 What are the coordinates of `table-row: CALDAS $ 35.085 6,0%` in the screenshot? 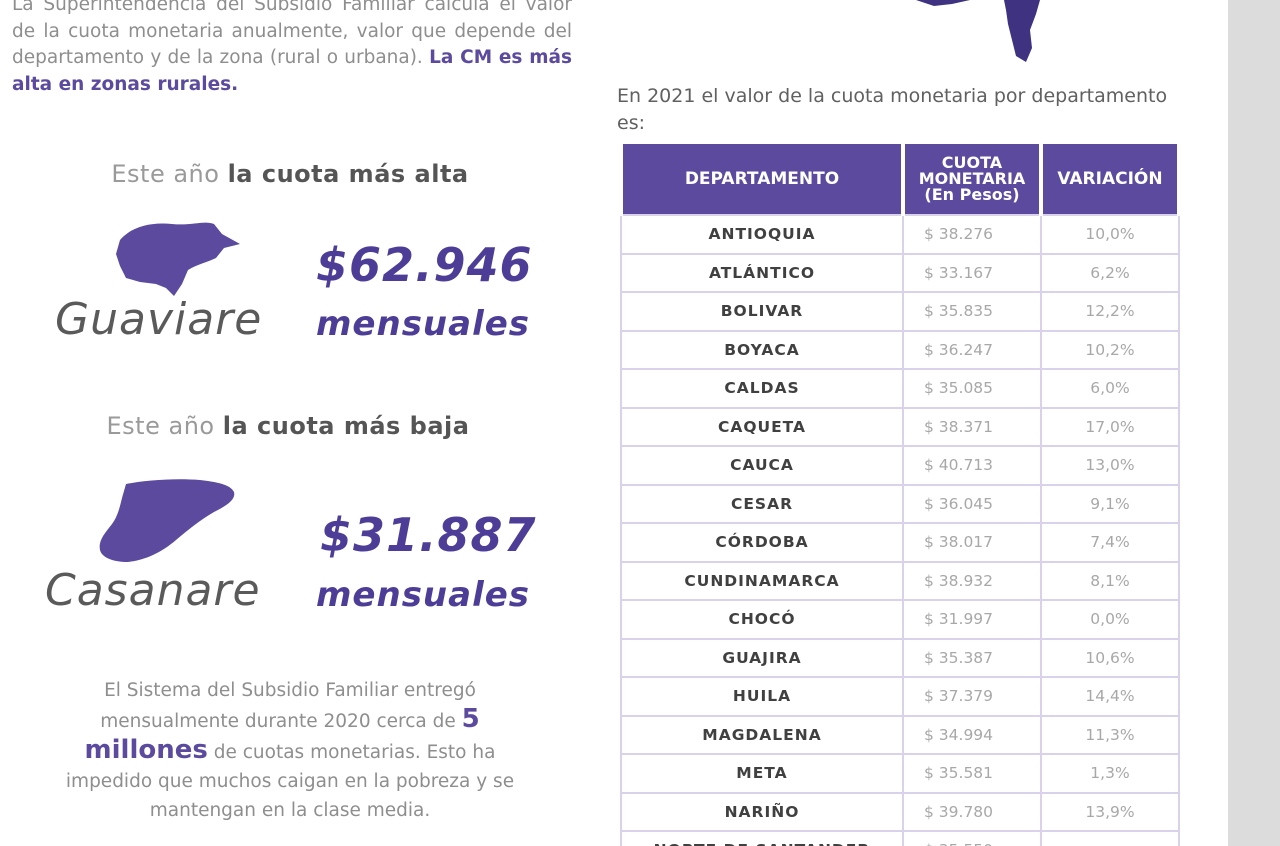 It's located at (900, 388).